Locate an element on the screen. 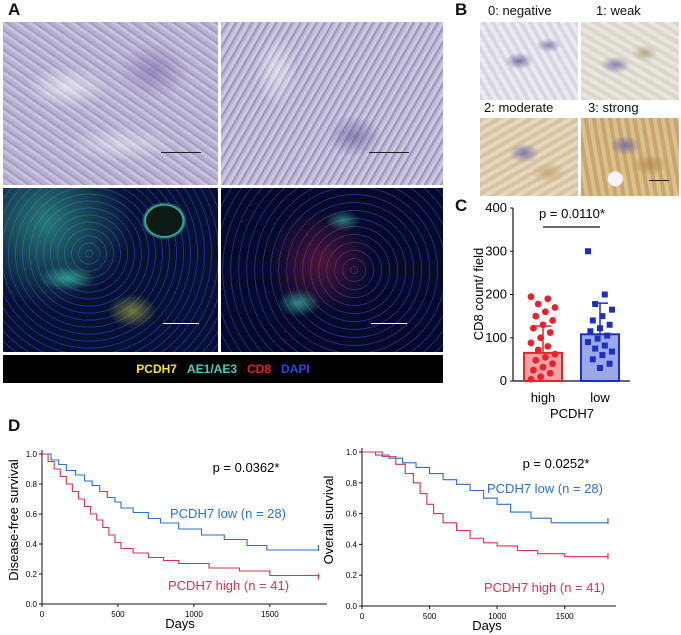 This screenshot has width=681, height=635. x-tick-label: 500 is located at coordinates (118, 614).